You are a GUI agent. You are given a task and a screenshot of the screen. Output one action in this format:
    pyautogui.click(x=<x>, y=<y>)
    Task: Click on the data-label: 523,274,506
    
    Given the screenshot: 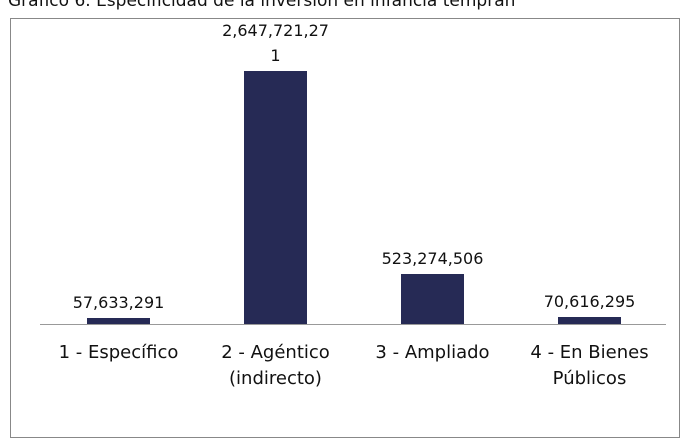 What is the action you would take?
    pyautogui.click(x=432, y=258)
    